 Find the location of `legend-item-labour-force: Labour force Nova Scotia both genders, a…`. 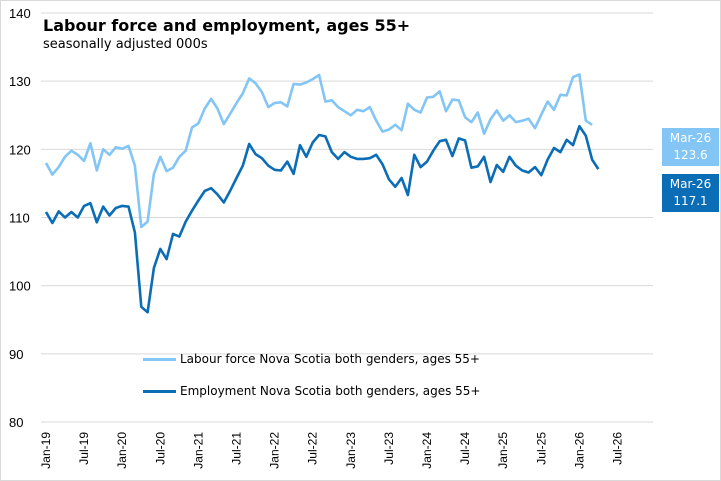

legend-item-labour-force: Labour force Nova Scotia both genders, a… is located at coordinates (311, 359).